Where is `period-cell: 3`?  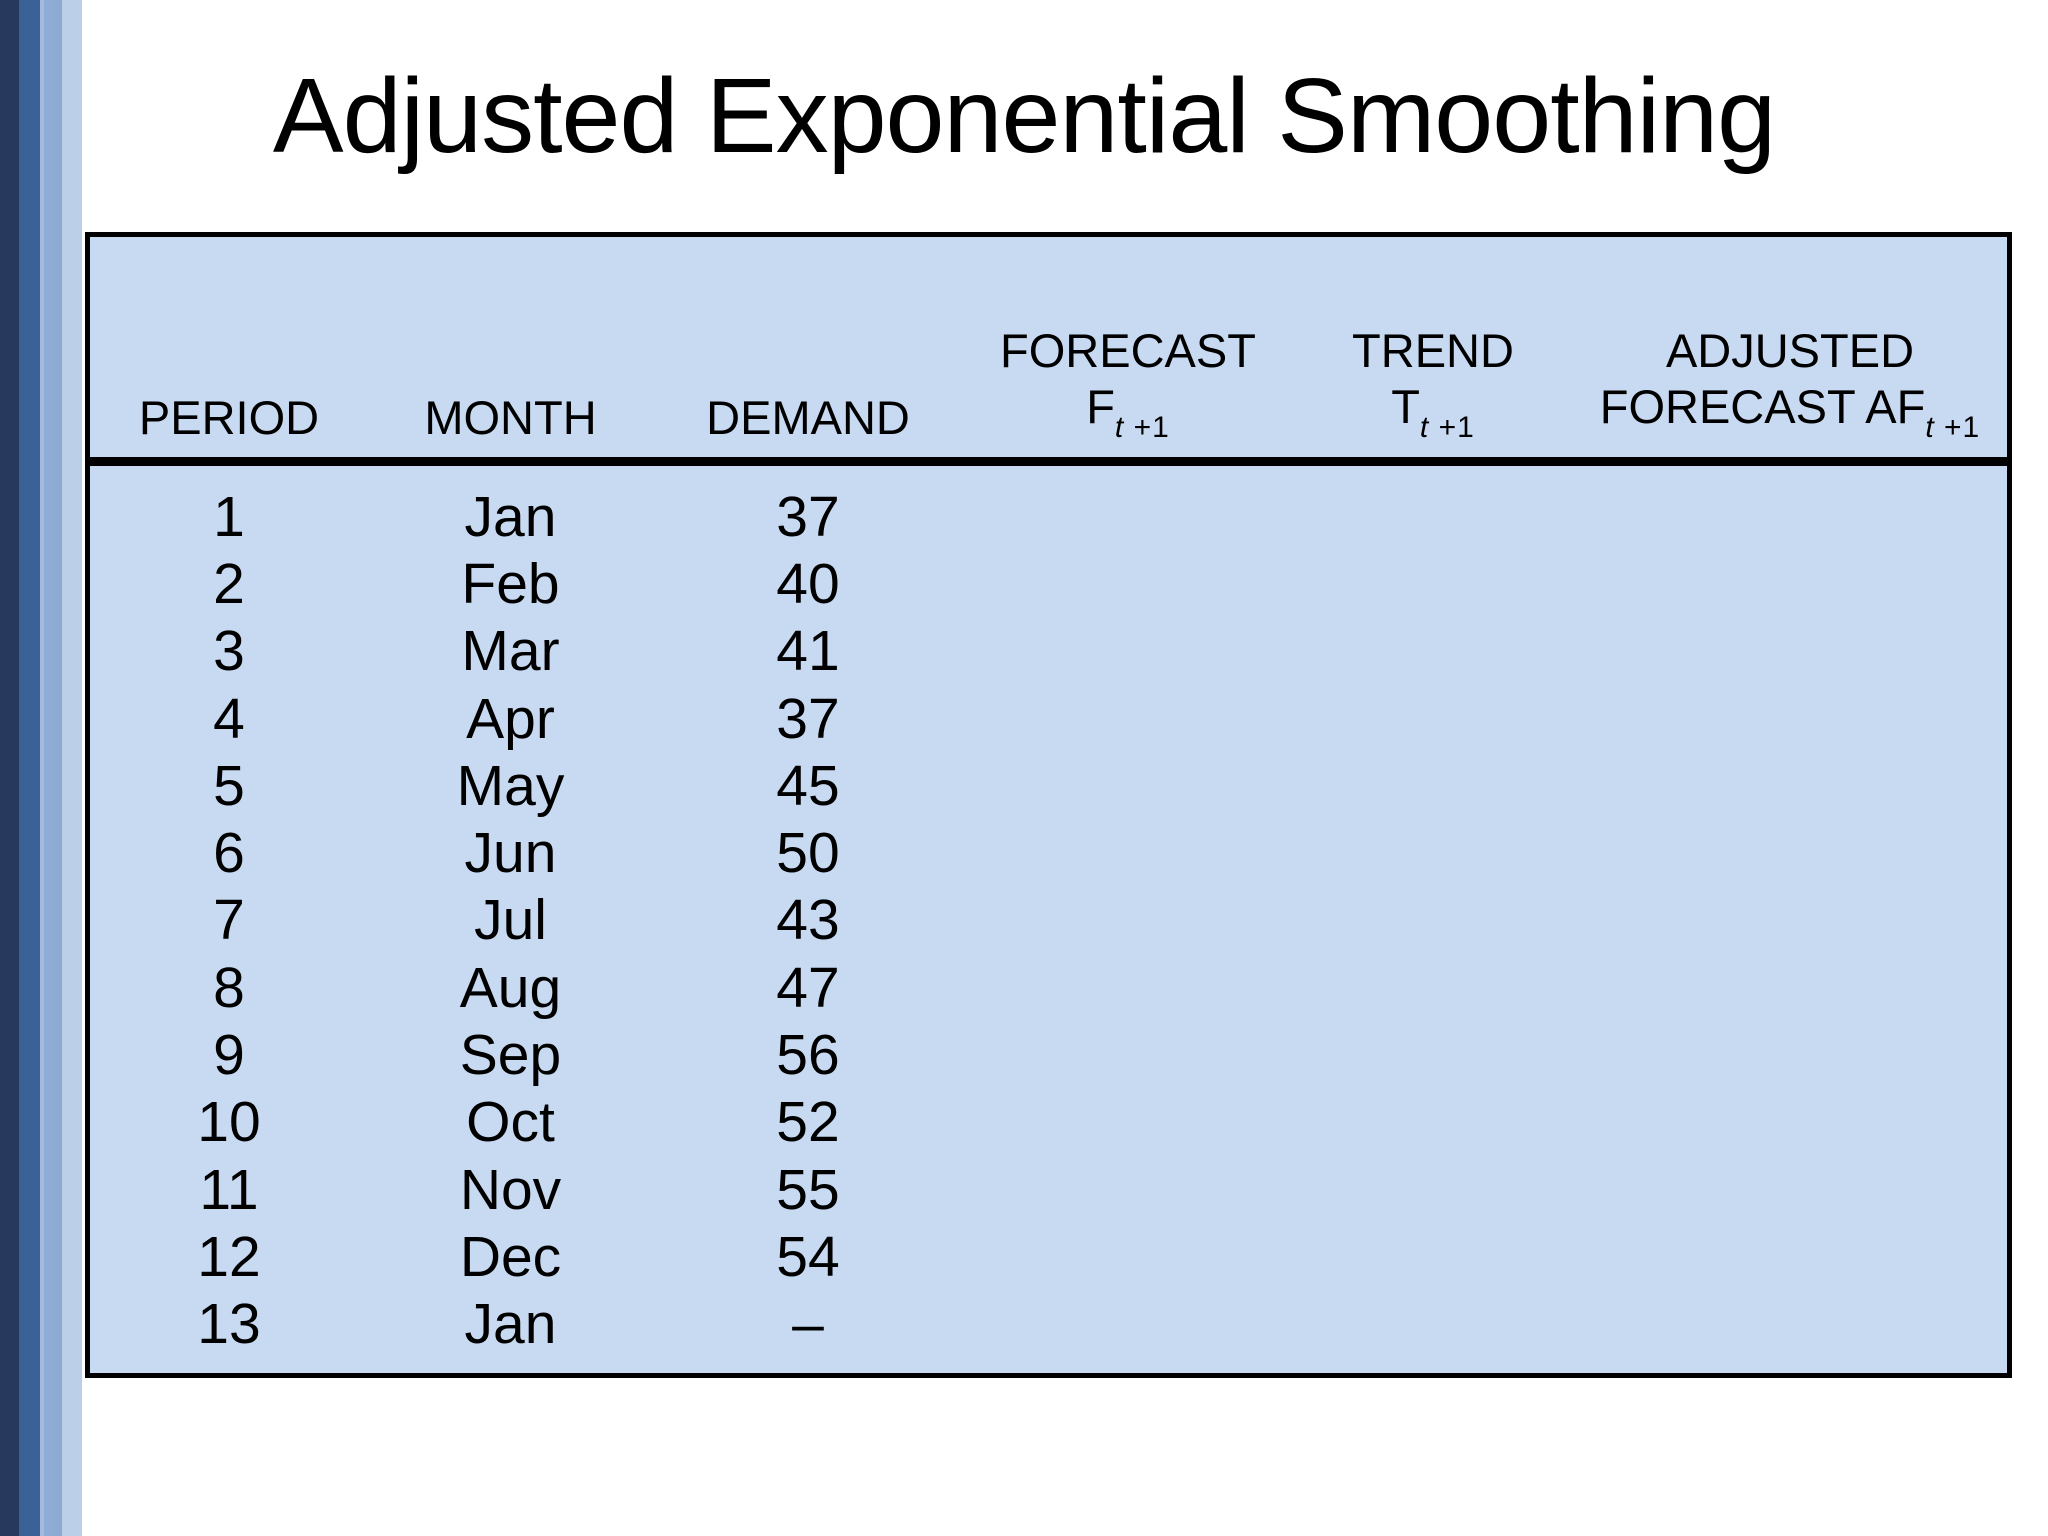 period-cell: 3 is located at coordinates (229, 651).